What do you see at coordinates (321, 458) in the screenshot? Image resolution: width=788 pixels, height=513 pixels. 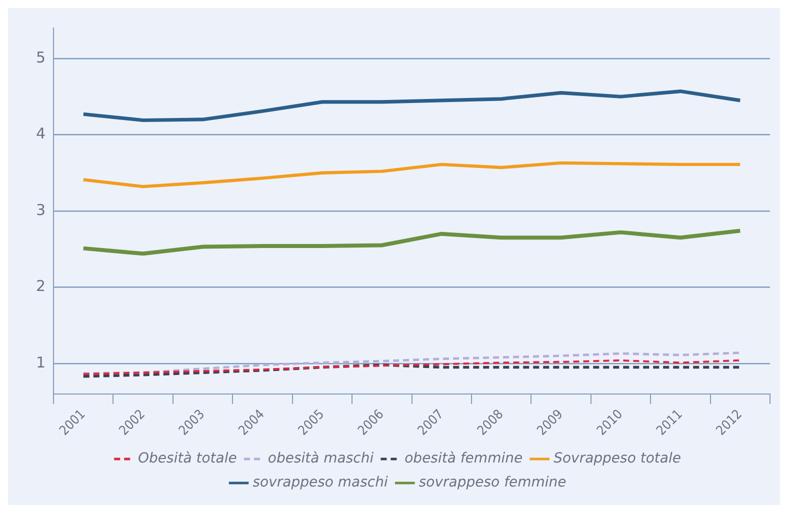 I see `legend-label: obesità maschi` at bounding box center [321, 458].